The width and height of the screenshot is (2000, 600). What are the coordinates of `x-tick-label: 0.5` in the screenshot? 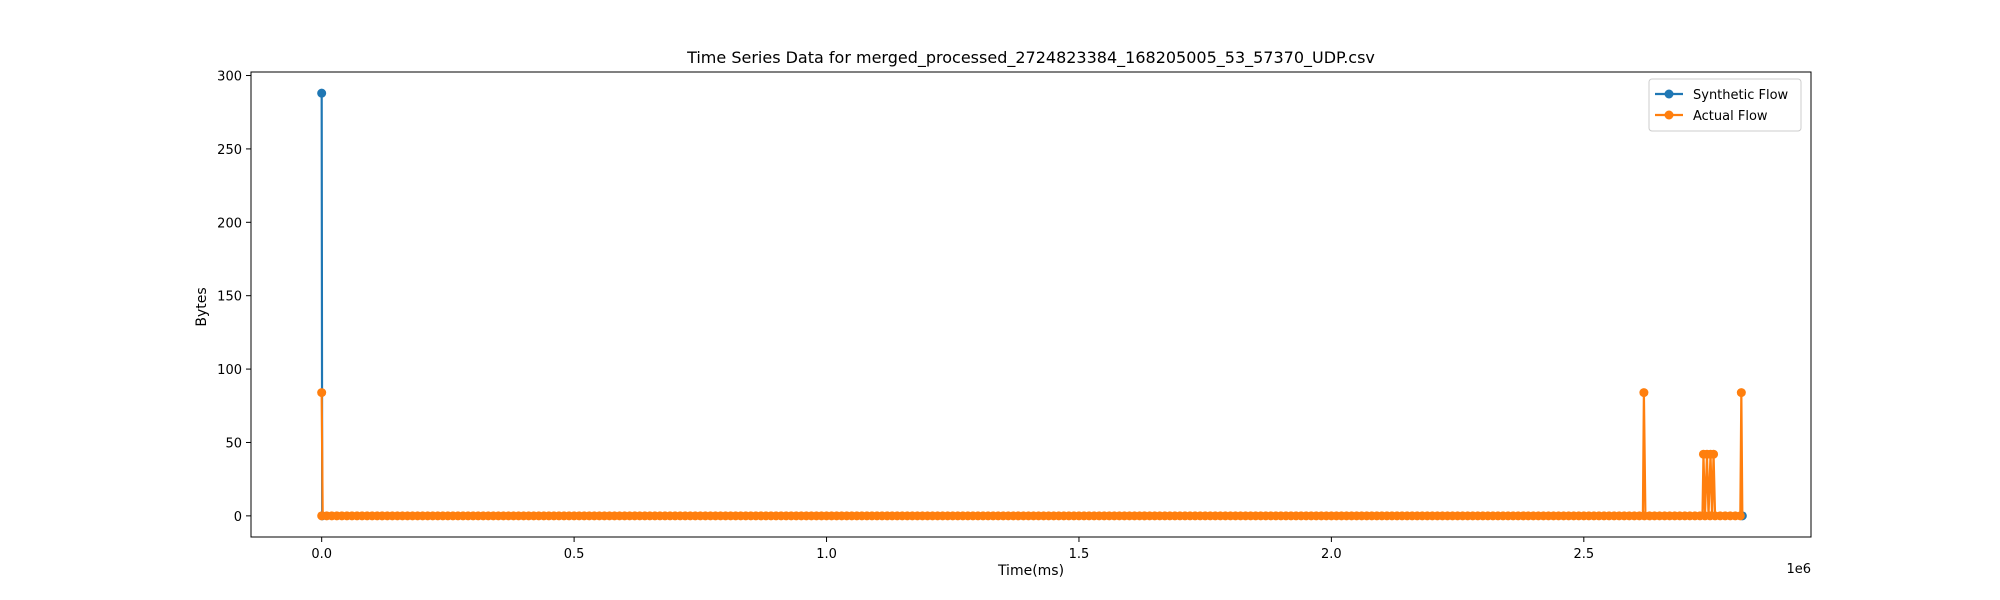 It's located at (574, 554).